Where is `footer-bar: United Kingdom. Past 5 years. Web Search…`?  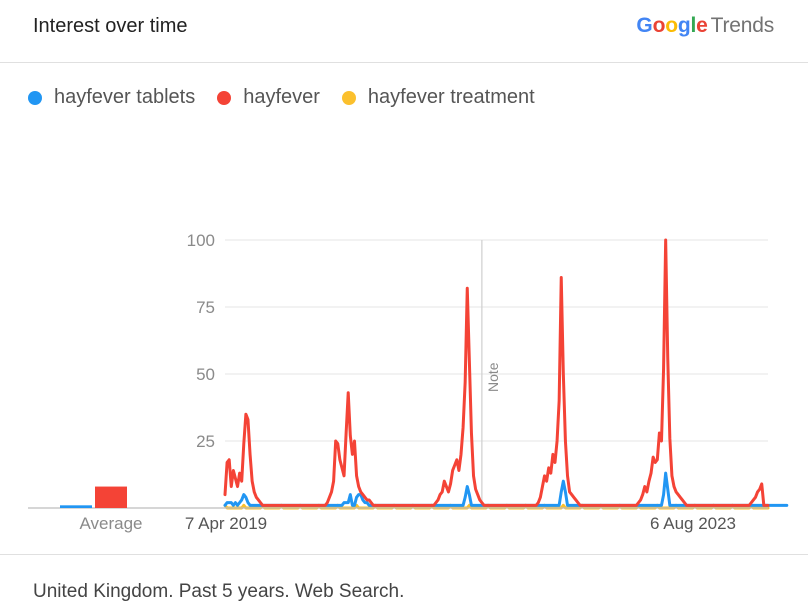 footer-bar: United Kingdom. Past 5 years. Web Search… is located at coordinates (404, 579).